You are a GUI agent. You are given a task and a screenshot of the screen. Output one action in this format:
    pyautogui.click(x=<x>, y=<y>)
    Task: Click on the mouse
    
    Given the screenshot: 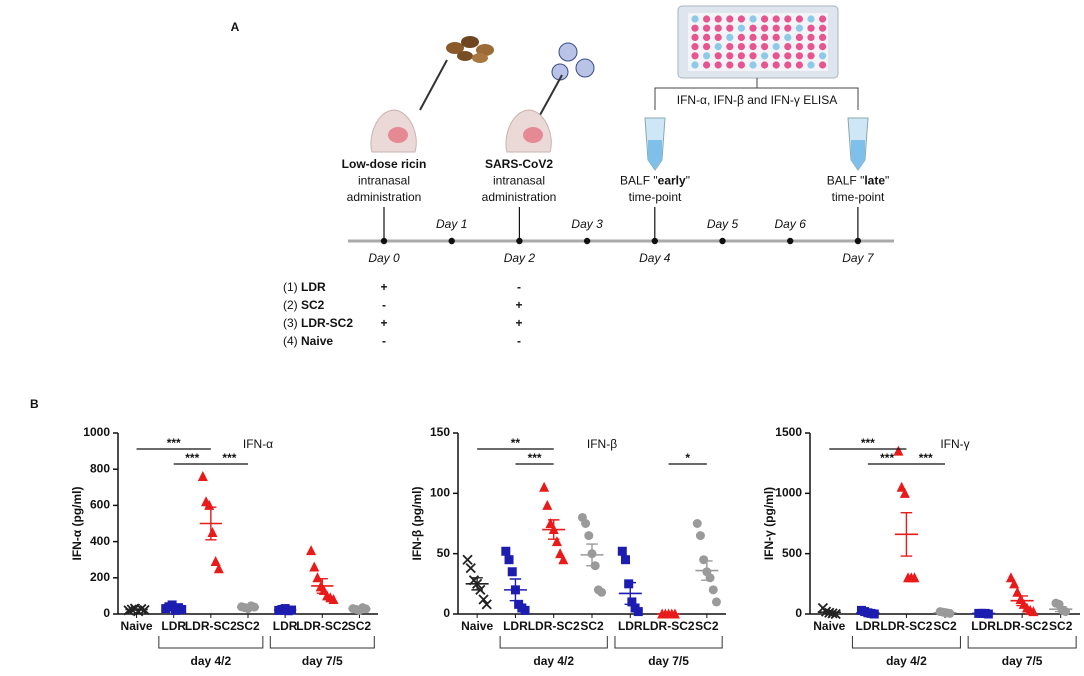 What is the action you would take?
    pyautogui.click(x=393, y=131)
    